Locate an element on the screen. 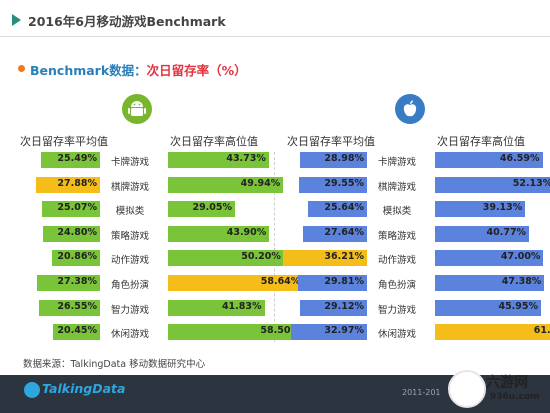 The image size is (550, 413). bar-high: 29.05% is located at coordinates (202, 209).